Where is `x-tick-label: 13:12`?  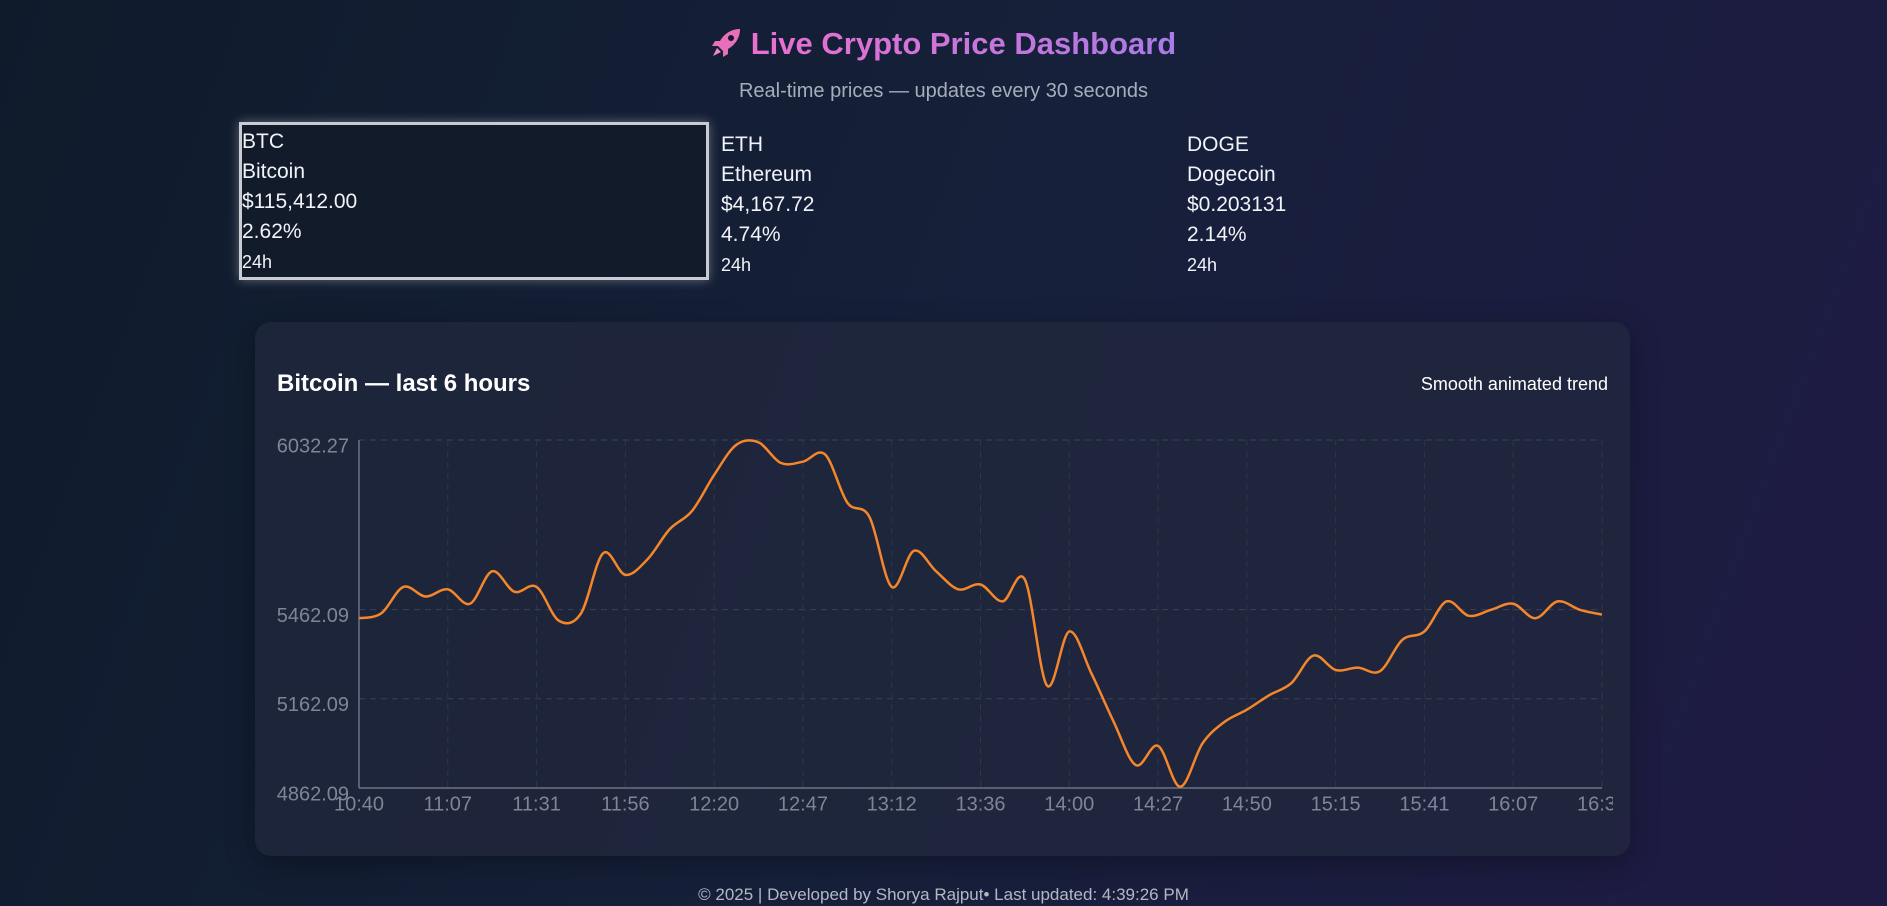
x-tick-label: 13:12 is located at coordinates (892, 804).